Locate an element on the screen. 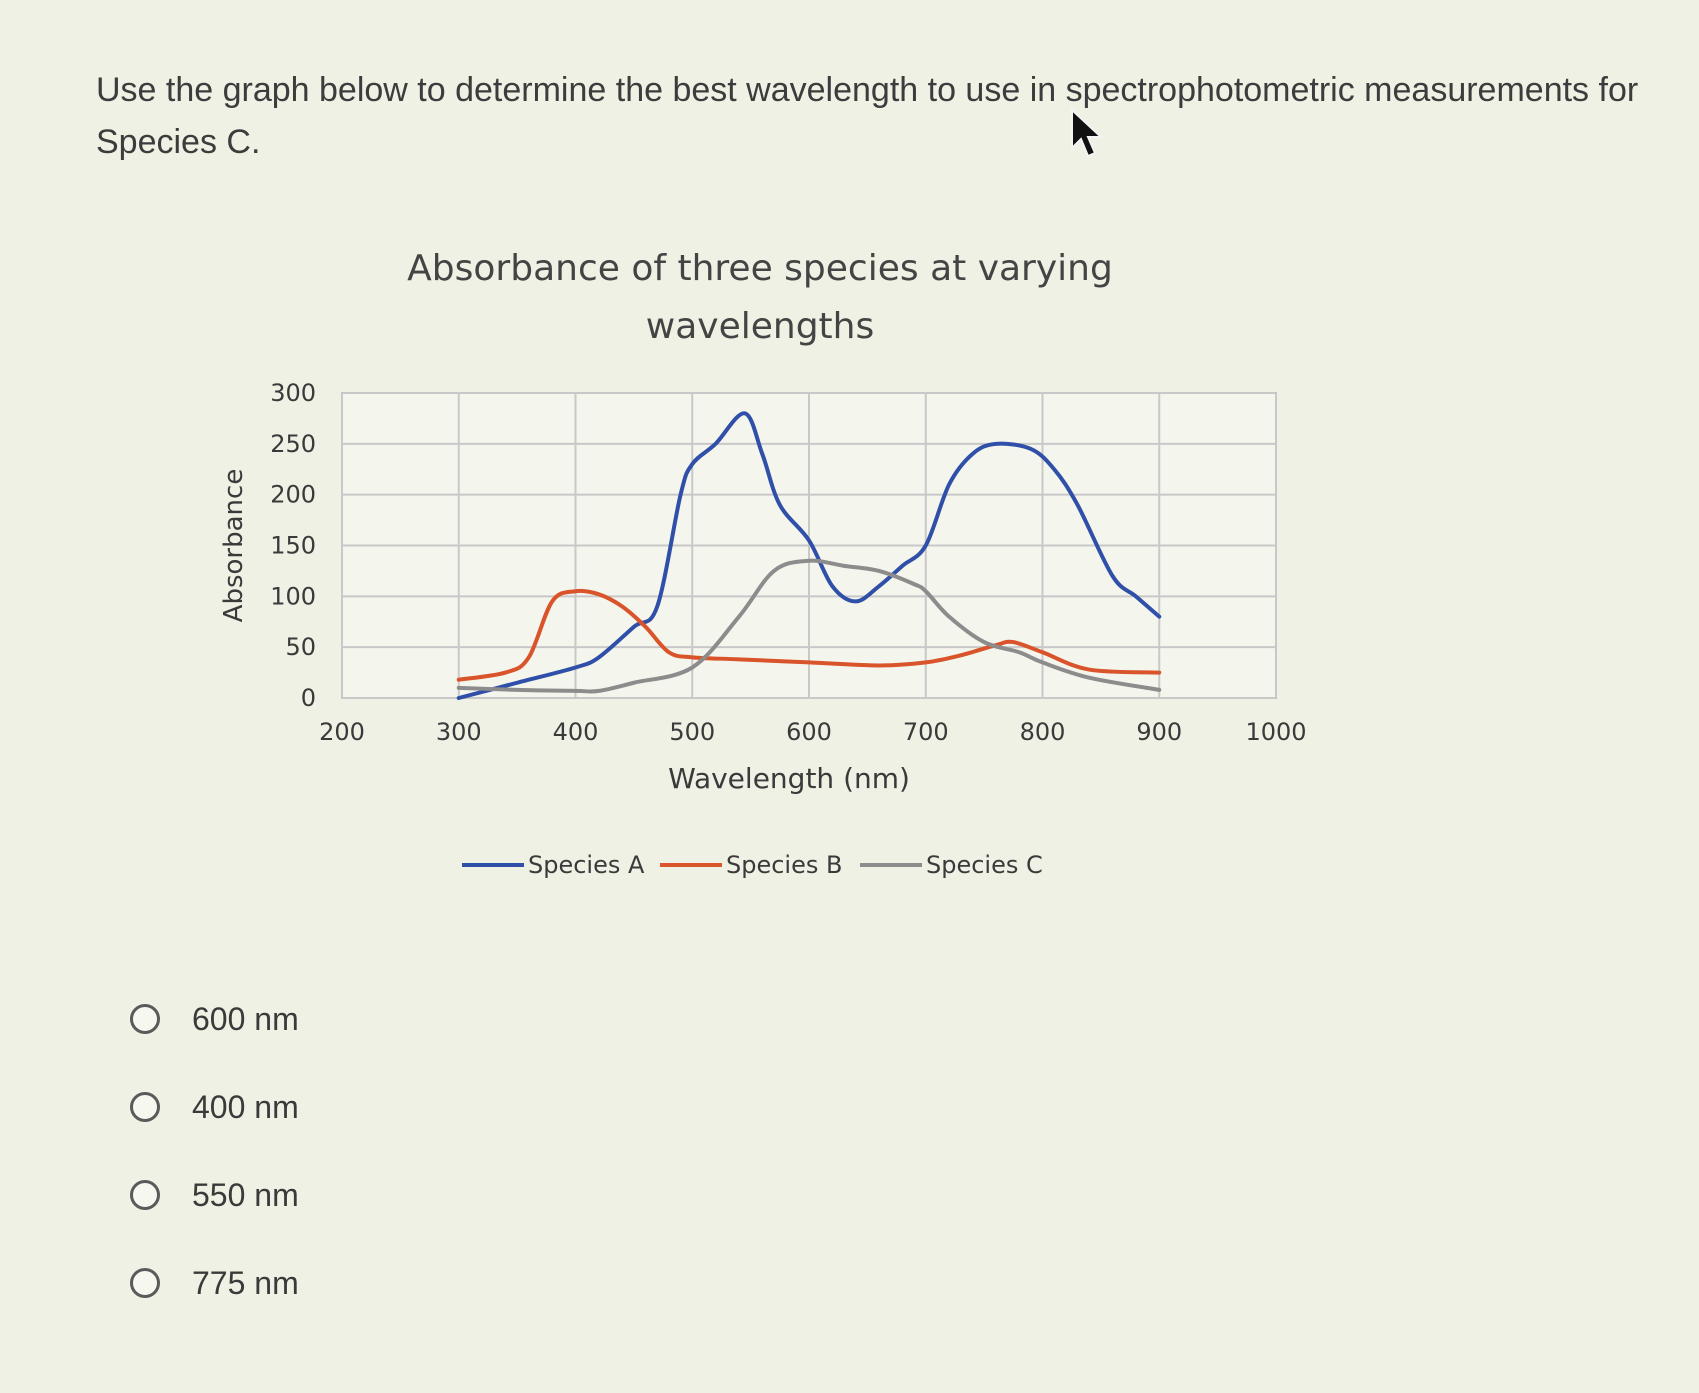 The image size is (1699, 1393). x-tick-label: 1000 is located at coordinates (1275, 732).